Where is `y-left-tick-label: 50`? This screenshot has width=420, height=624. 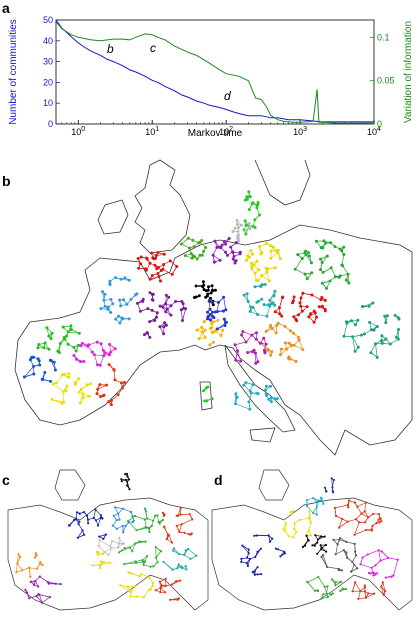
y-left-tick-label: 50 is located at coordinates (48, 20).